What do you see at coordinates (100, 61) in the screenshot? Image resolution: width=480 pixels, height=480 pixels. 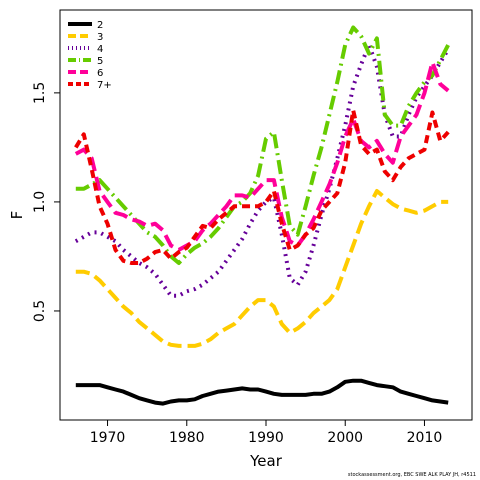 I see `legend-label: 5` at bounding box center [100, 61].